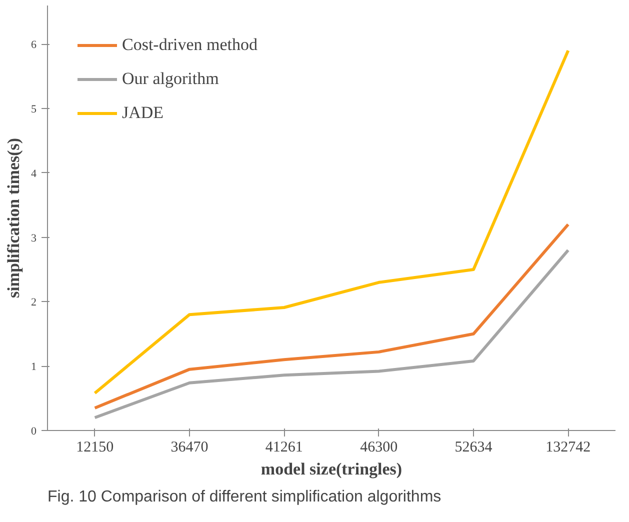 This screenshot has height=522, width=629. I want to click on y-tick-label: 2, so click(33, 302).